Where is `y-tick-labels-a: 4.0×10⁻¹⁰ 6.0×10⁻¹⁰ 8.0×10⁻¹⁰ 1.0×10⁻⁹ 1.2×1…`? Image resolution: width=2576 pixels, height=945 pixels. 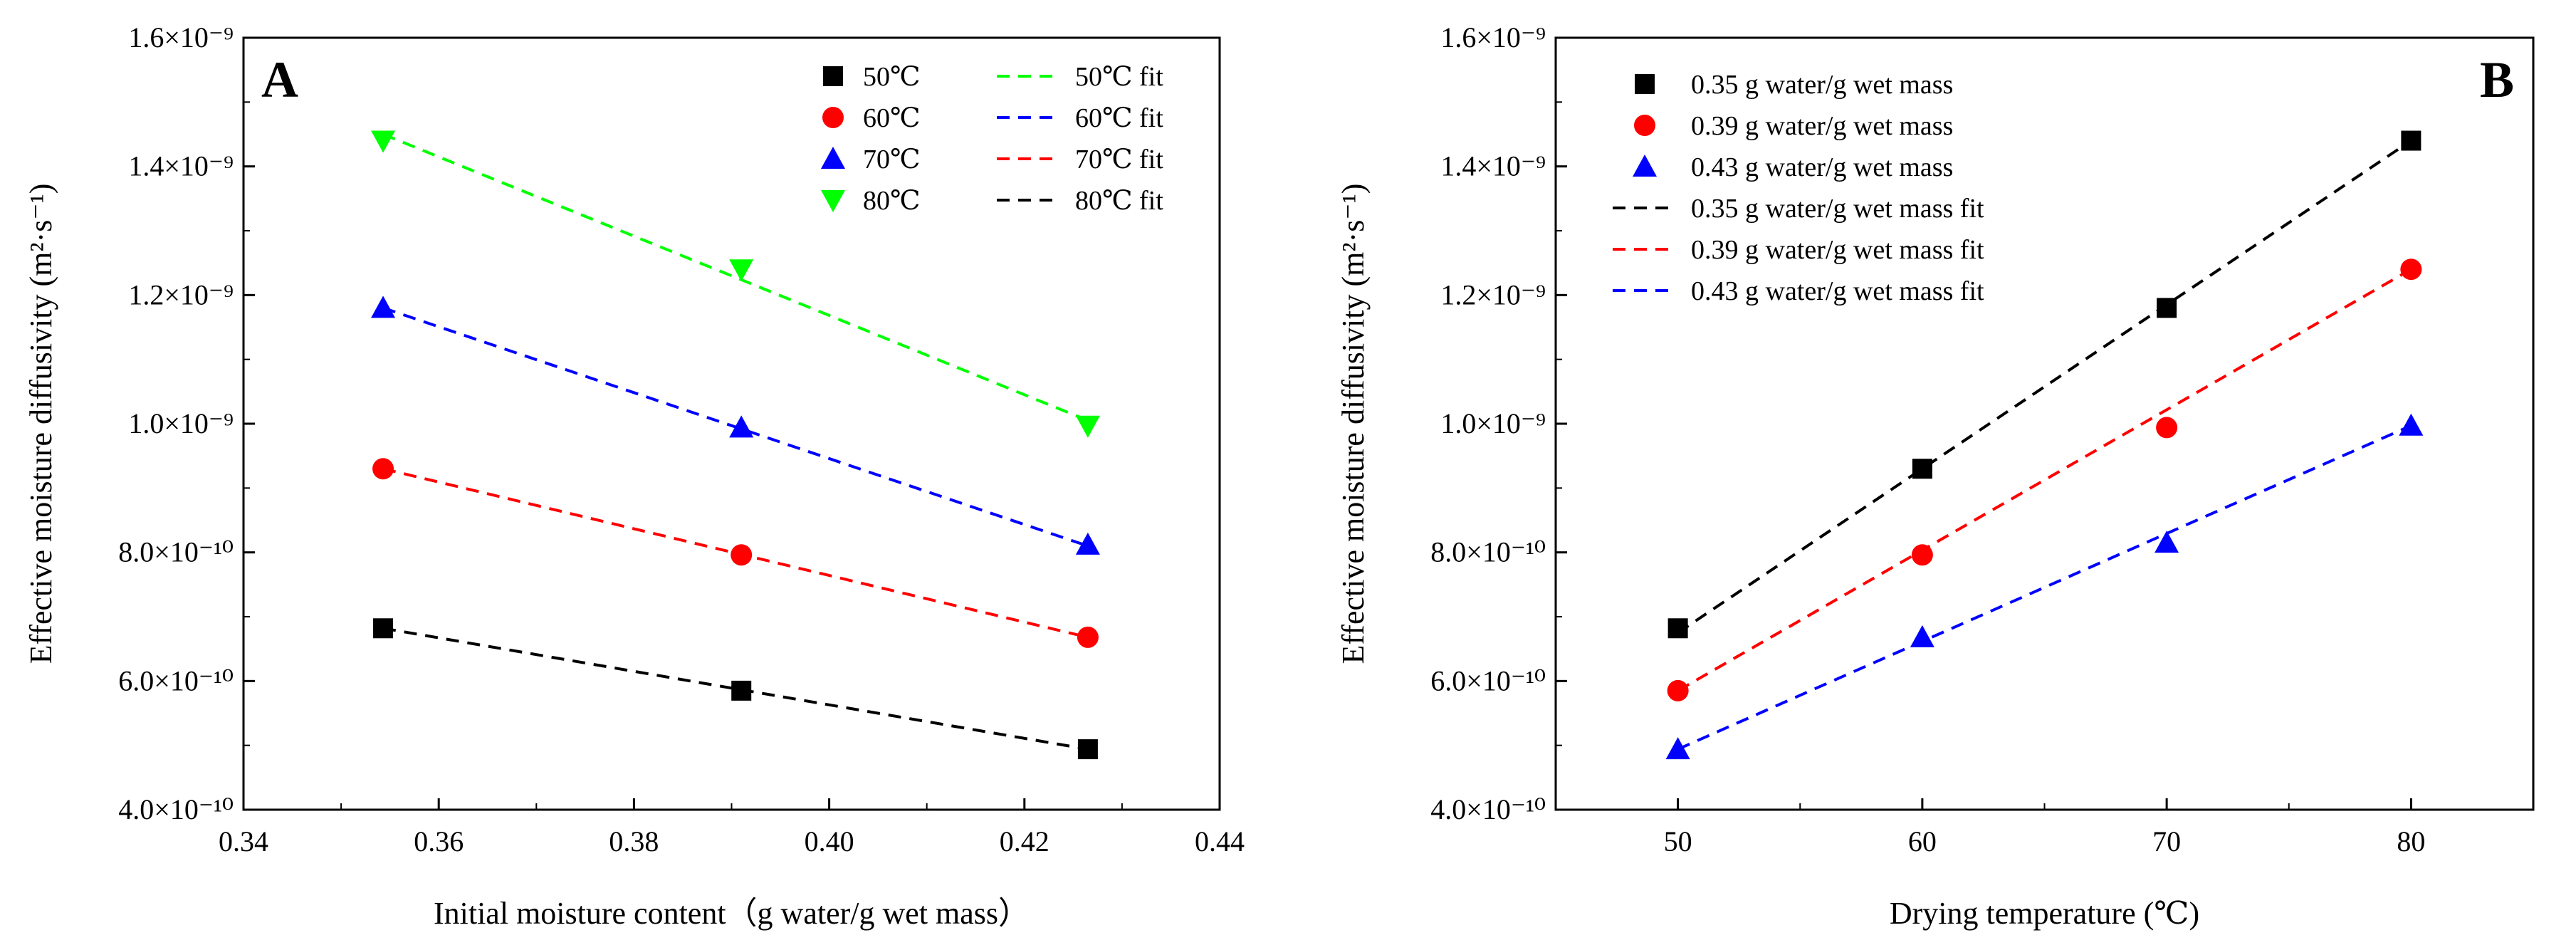 y-tick-labels-a: 4.0×10⁻¹⁰ 6.0×10⁻¹⁰ 8.0×10⁻¹⁰ 1.0×10⁻⁹ 1.2×1… is located at coordinates (176, 423).